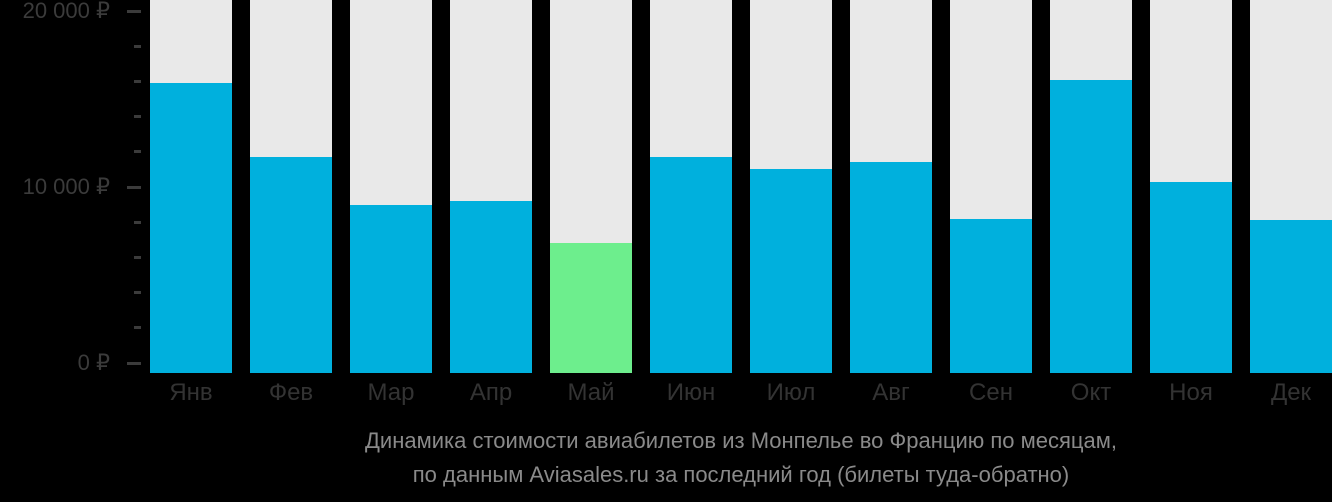  I want to click on chart-column-Окт, so click(1091, 186).